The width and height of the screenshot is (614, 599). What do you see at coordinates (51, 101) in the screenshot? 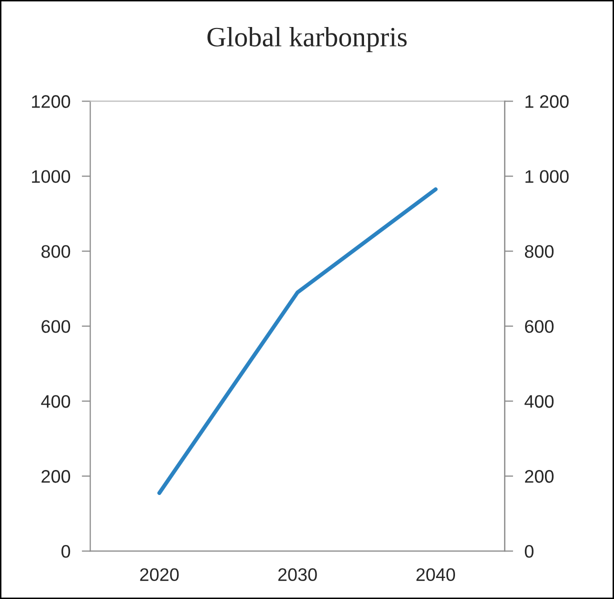
I see `y-tick-label: 1200` at bounding box center [51, 101].